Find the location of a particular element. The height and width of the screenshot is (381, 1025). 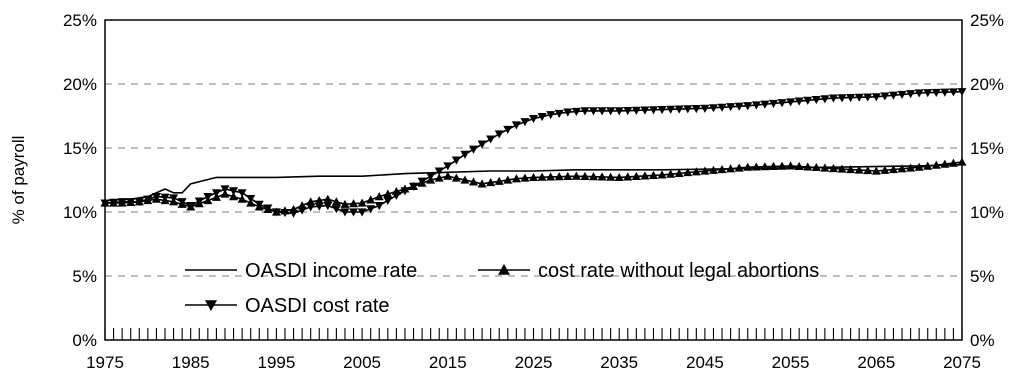

x-tick-label: 2075 is located at coordinates (962, 362).